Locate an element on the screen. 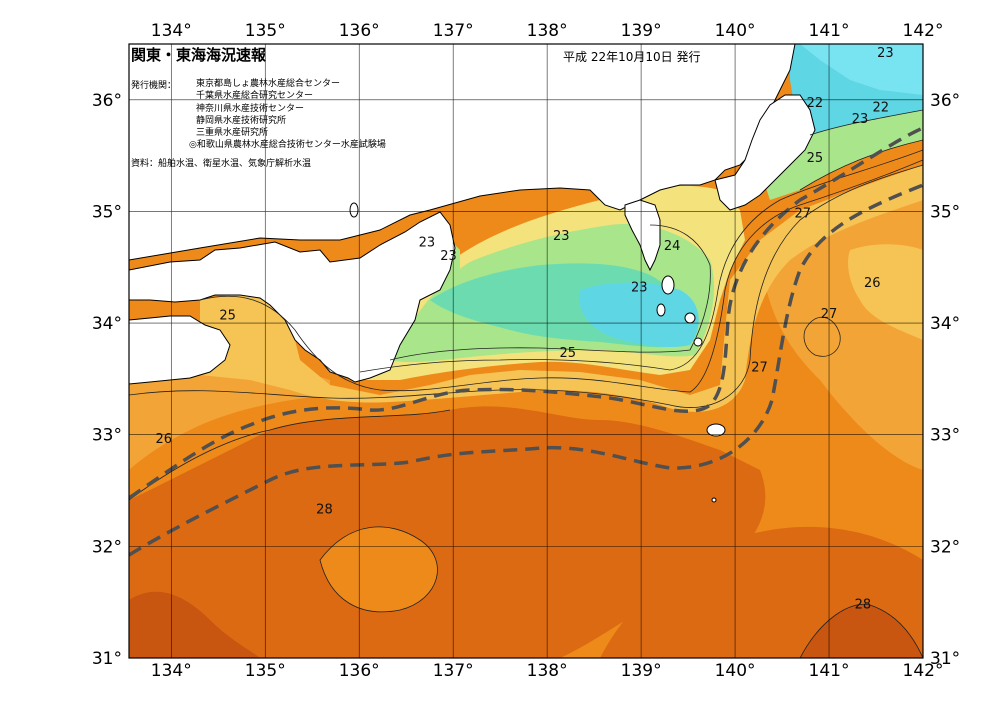 This screenshot has height=709, width=1002. isotherm-24-line is located at coordinates (550, 292).